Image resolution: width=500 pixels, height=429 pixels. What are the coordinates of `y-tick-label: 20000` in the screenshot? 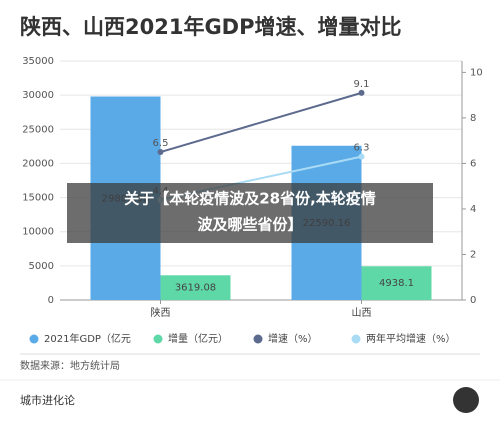 It's located at (38, 163).